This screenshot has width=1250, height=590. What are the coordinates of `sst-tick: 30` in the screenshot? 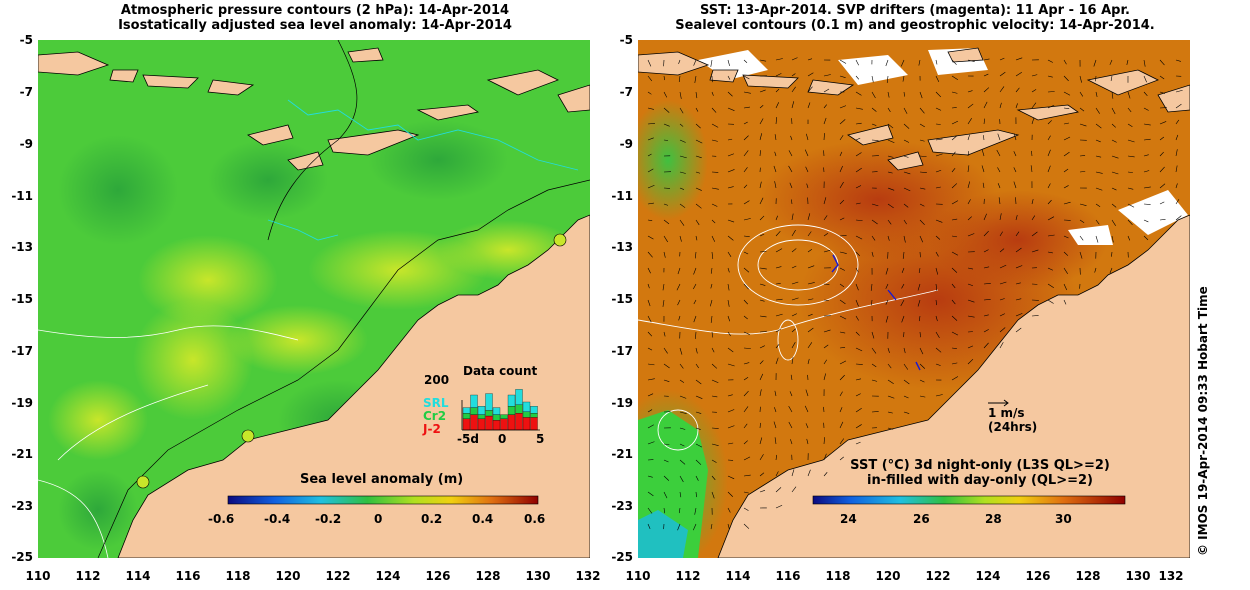 It's located at (1063, 519).